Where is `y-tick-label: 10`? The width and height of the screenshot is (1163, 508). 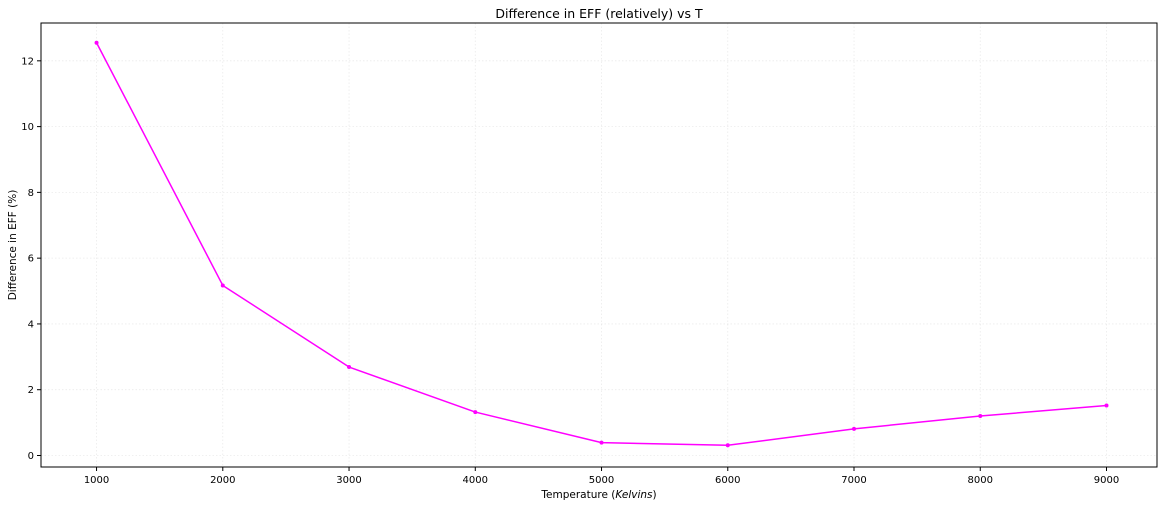 y-tick-label: 10 is located at coordinates (27, 127).